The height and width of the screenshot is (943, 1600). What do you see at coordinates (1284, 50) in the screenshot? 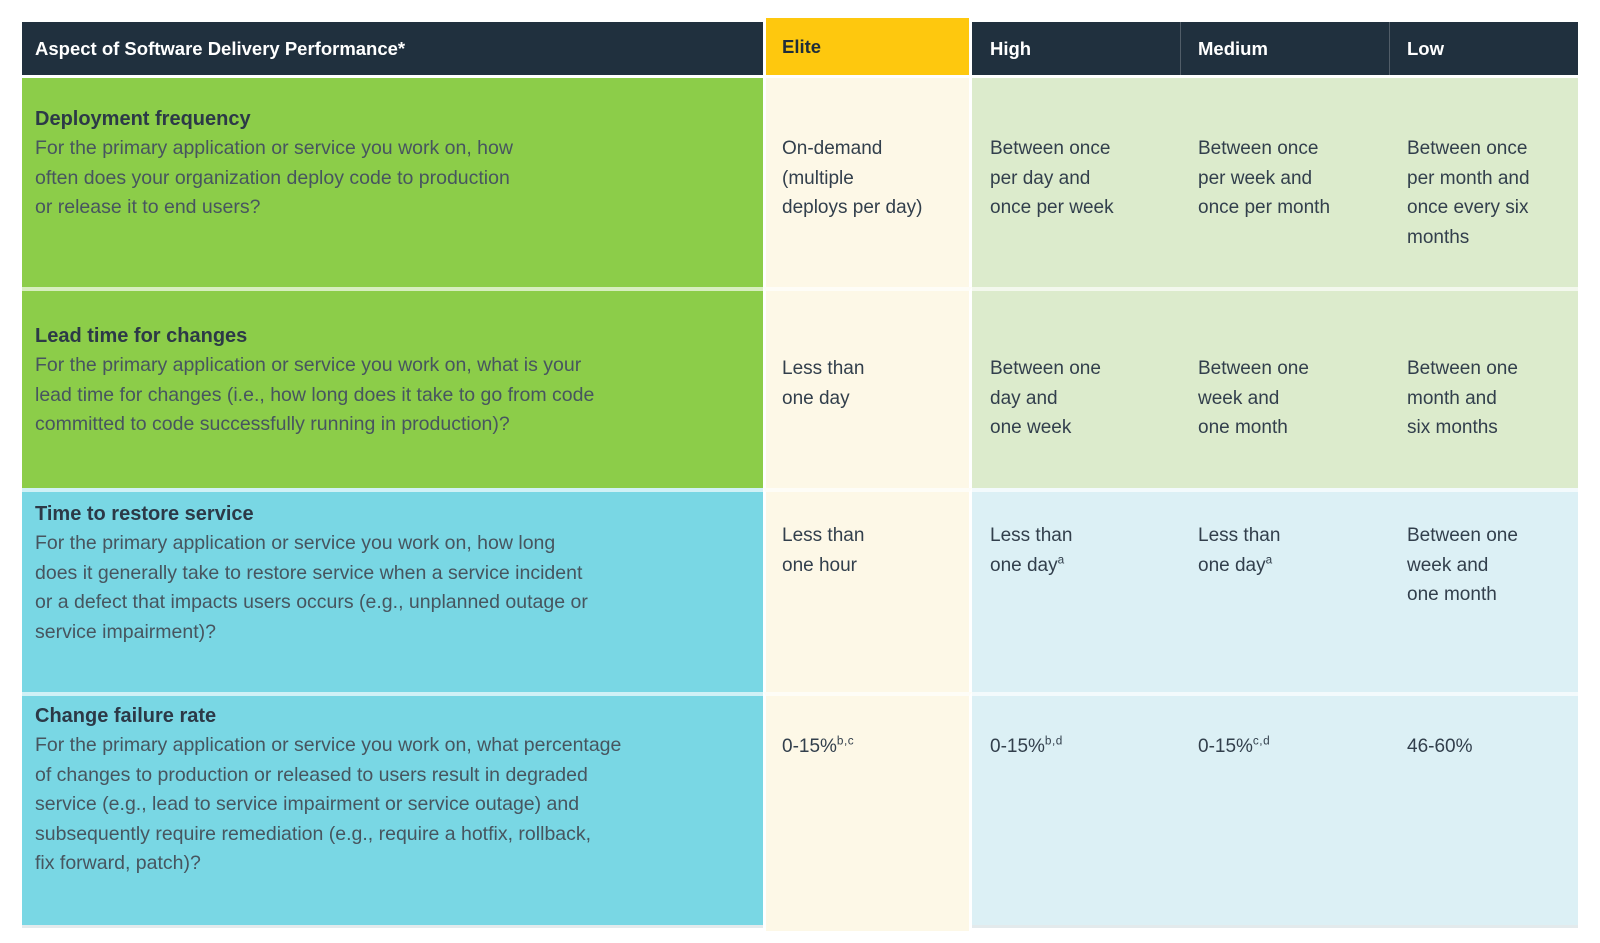
I see `column-header-medium: Medium` at bounding box center [1284, 50].